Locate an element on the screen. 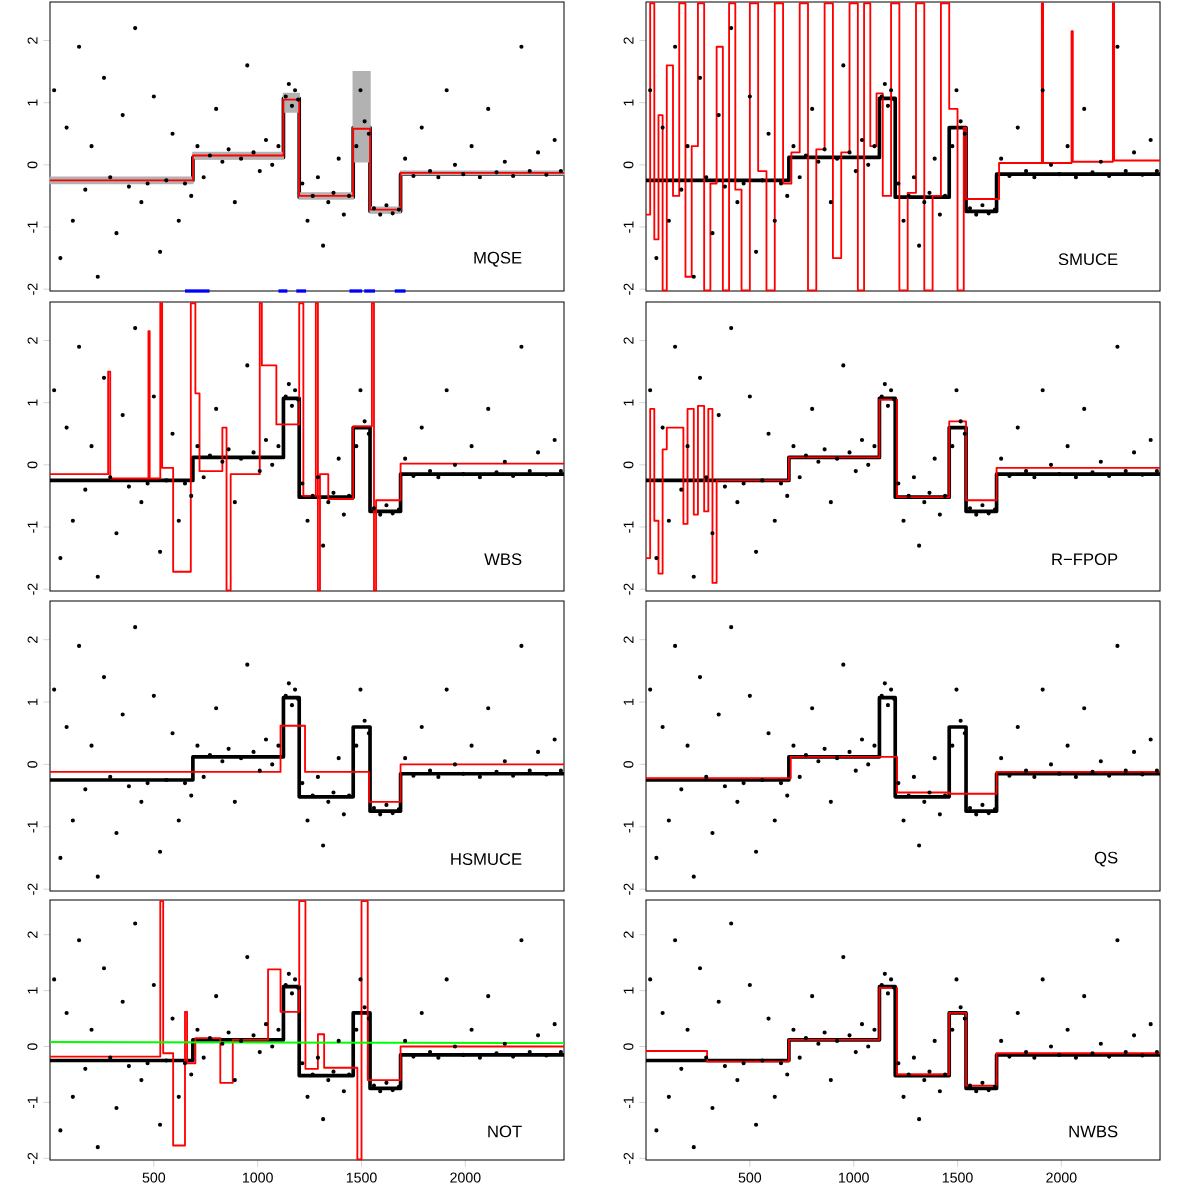  annotation: NWBS is located at coordinates (1093, 1131).